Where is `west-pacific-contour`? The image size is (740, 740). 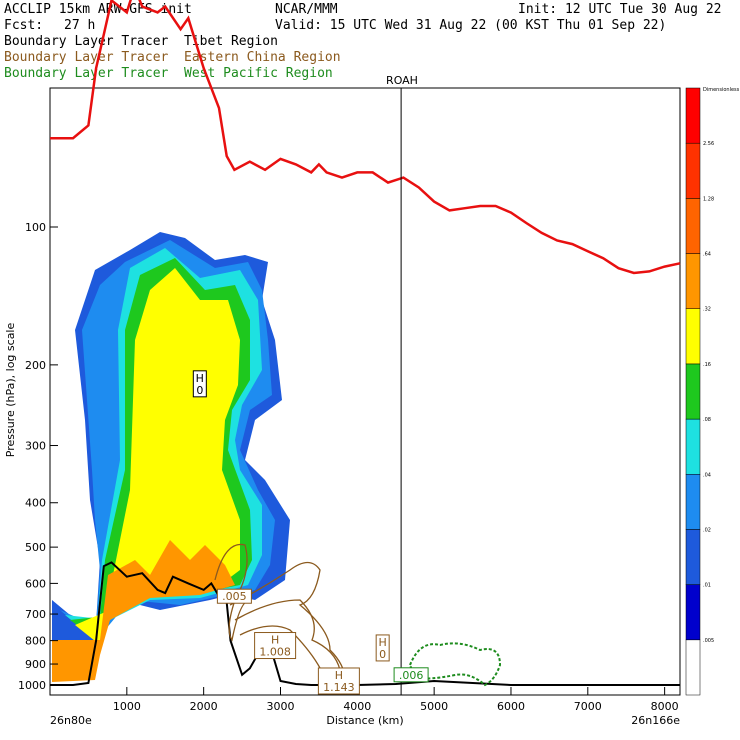
west-pacific-contour is located at coordinates (455, 664).